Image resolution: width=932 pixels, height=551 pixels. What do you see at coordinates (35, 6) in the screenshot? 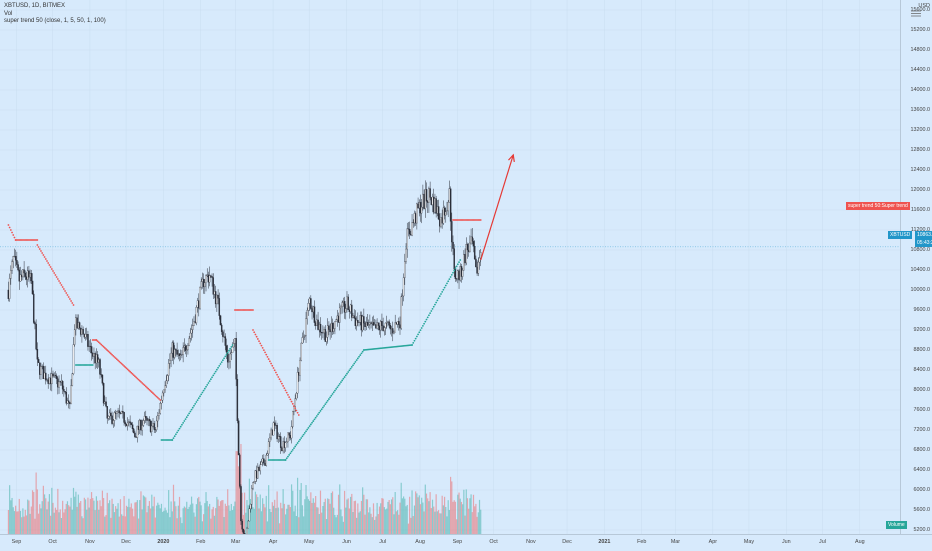
I see `symbol-info: XBTUSD, 1D, BITMEX` at bounding box center [35, 6].